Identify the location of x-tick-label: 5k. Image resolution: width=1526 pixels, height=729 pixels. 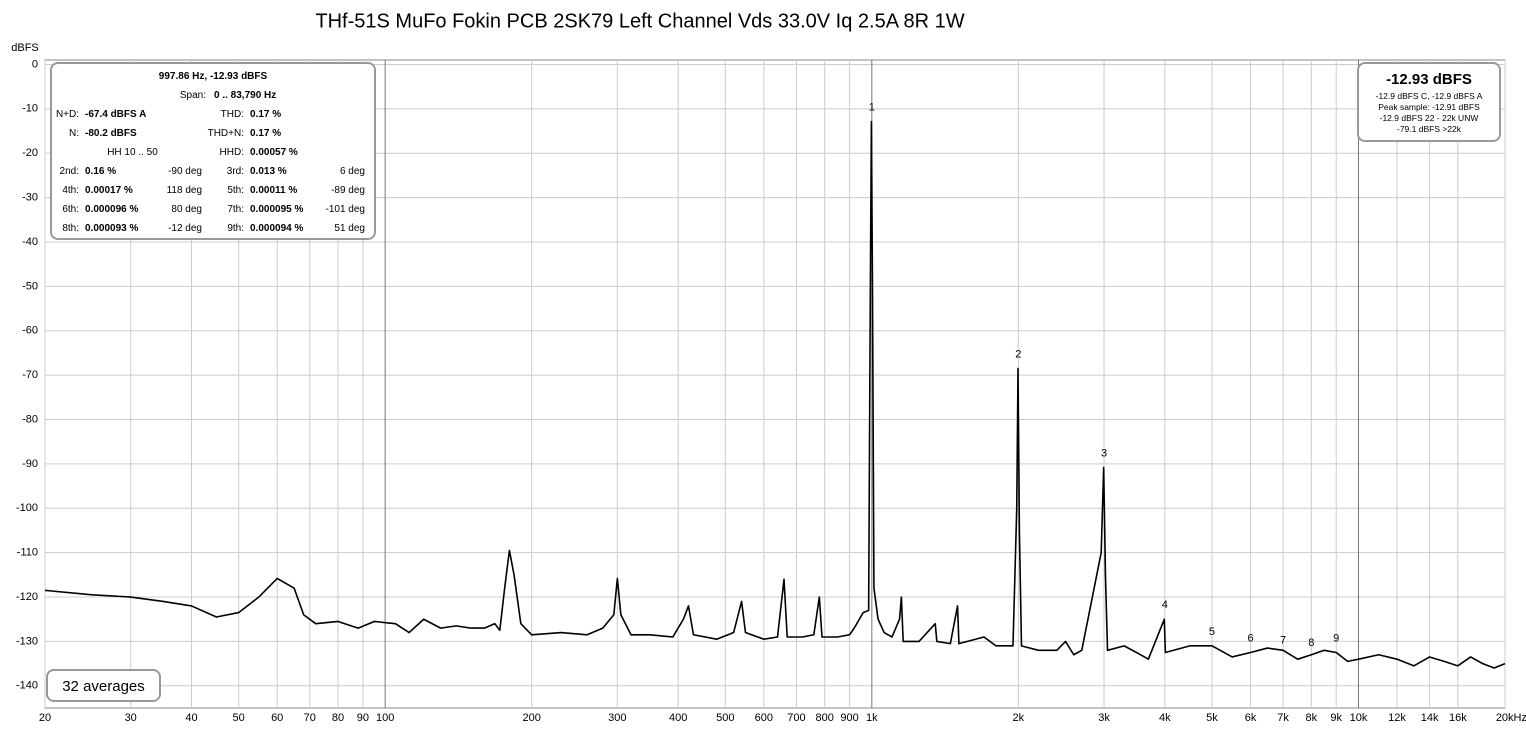
(1212, 718).